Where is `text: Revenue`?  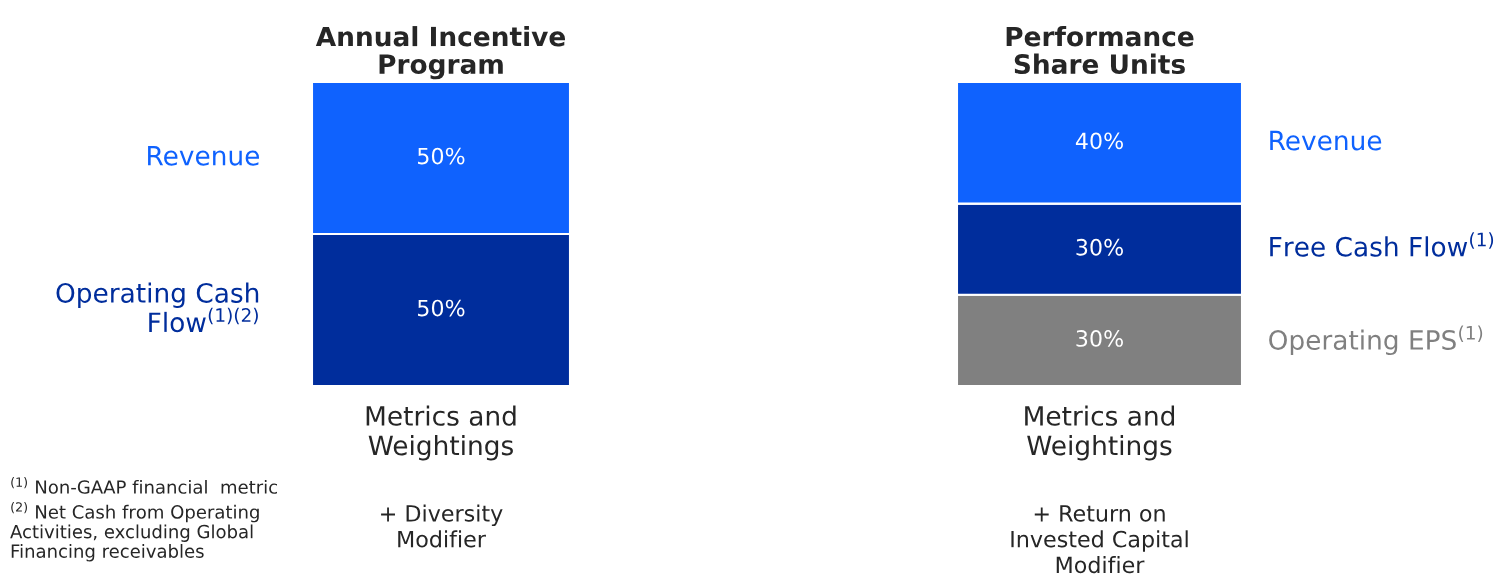 text: Revenue is located at coordinates (203, 156).